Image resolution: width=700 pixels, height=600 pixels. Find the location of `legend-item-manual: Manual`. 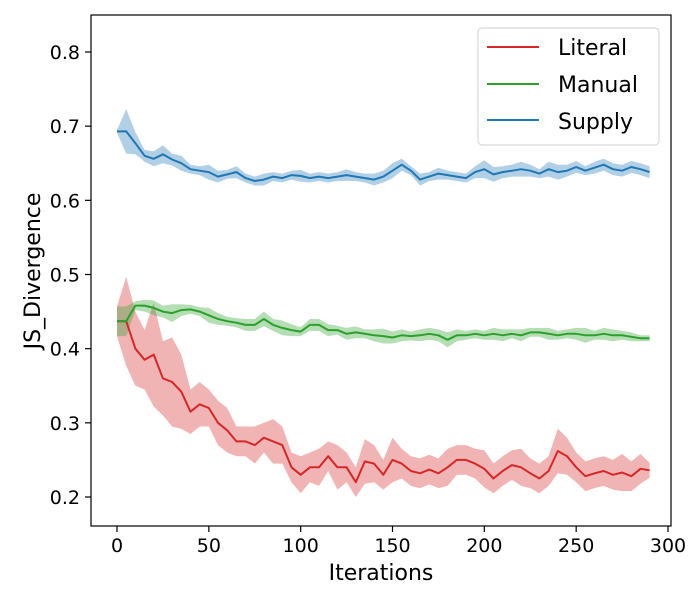

legend-item-manual: Manual is located at coordinates (562, 85).